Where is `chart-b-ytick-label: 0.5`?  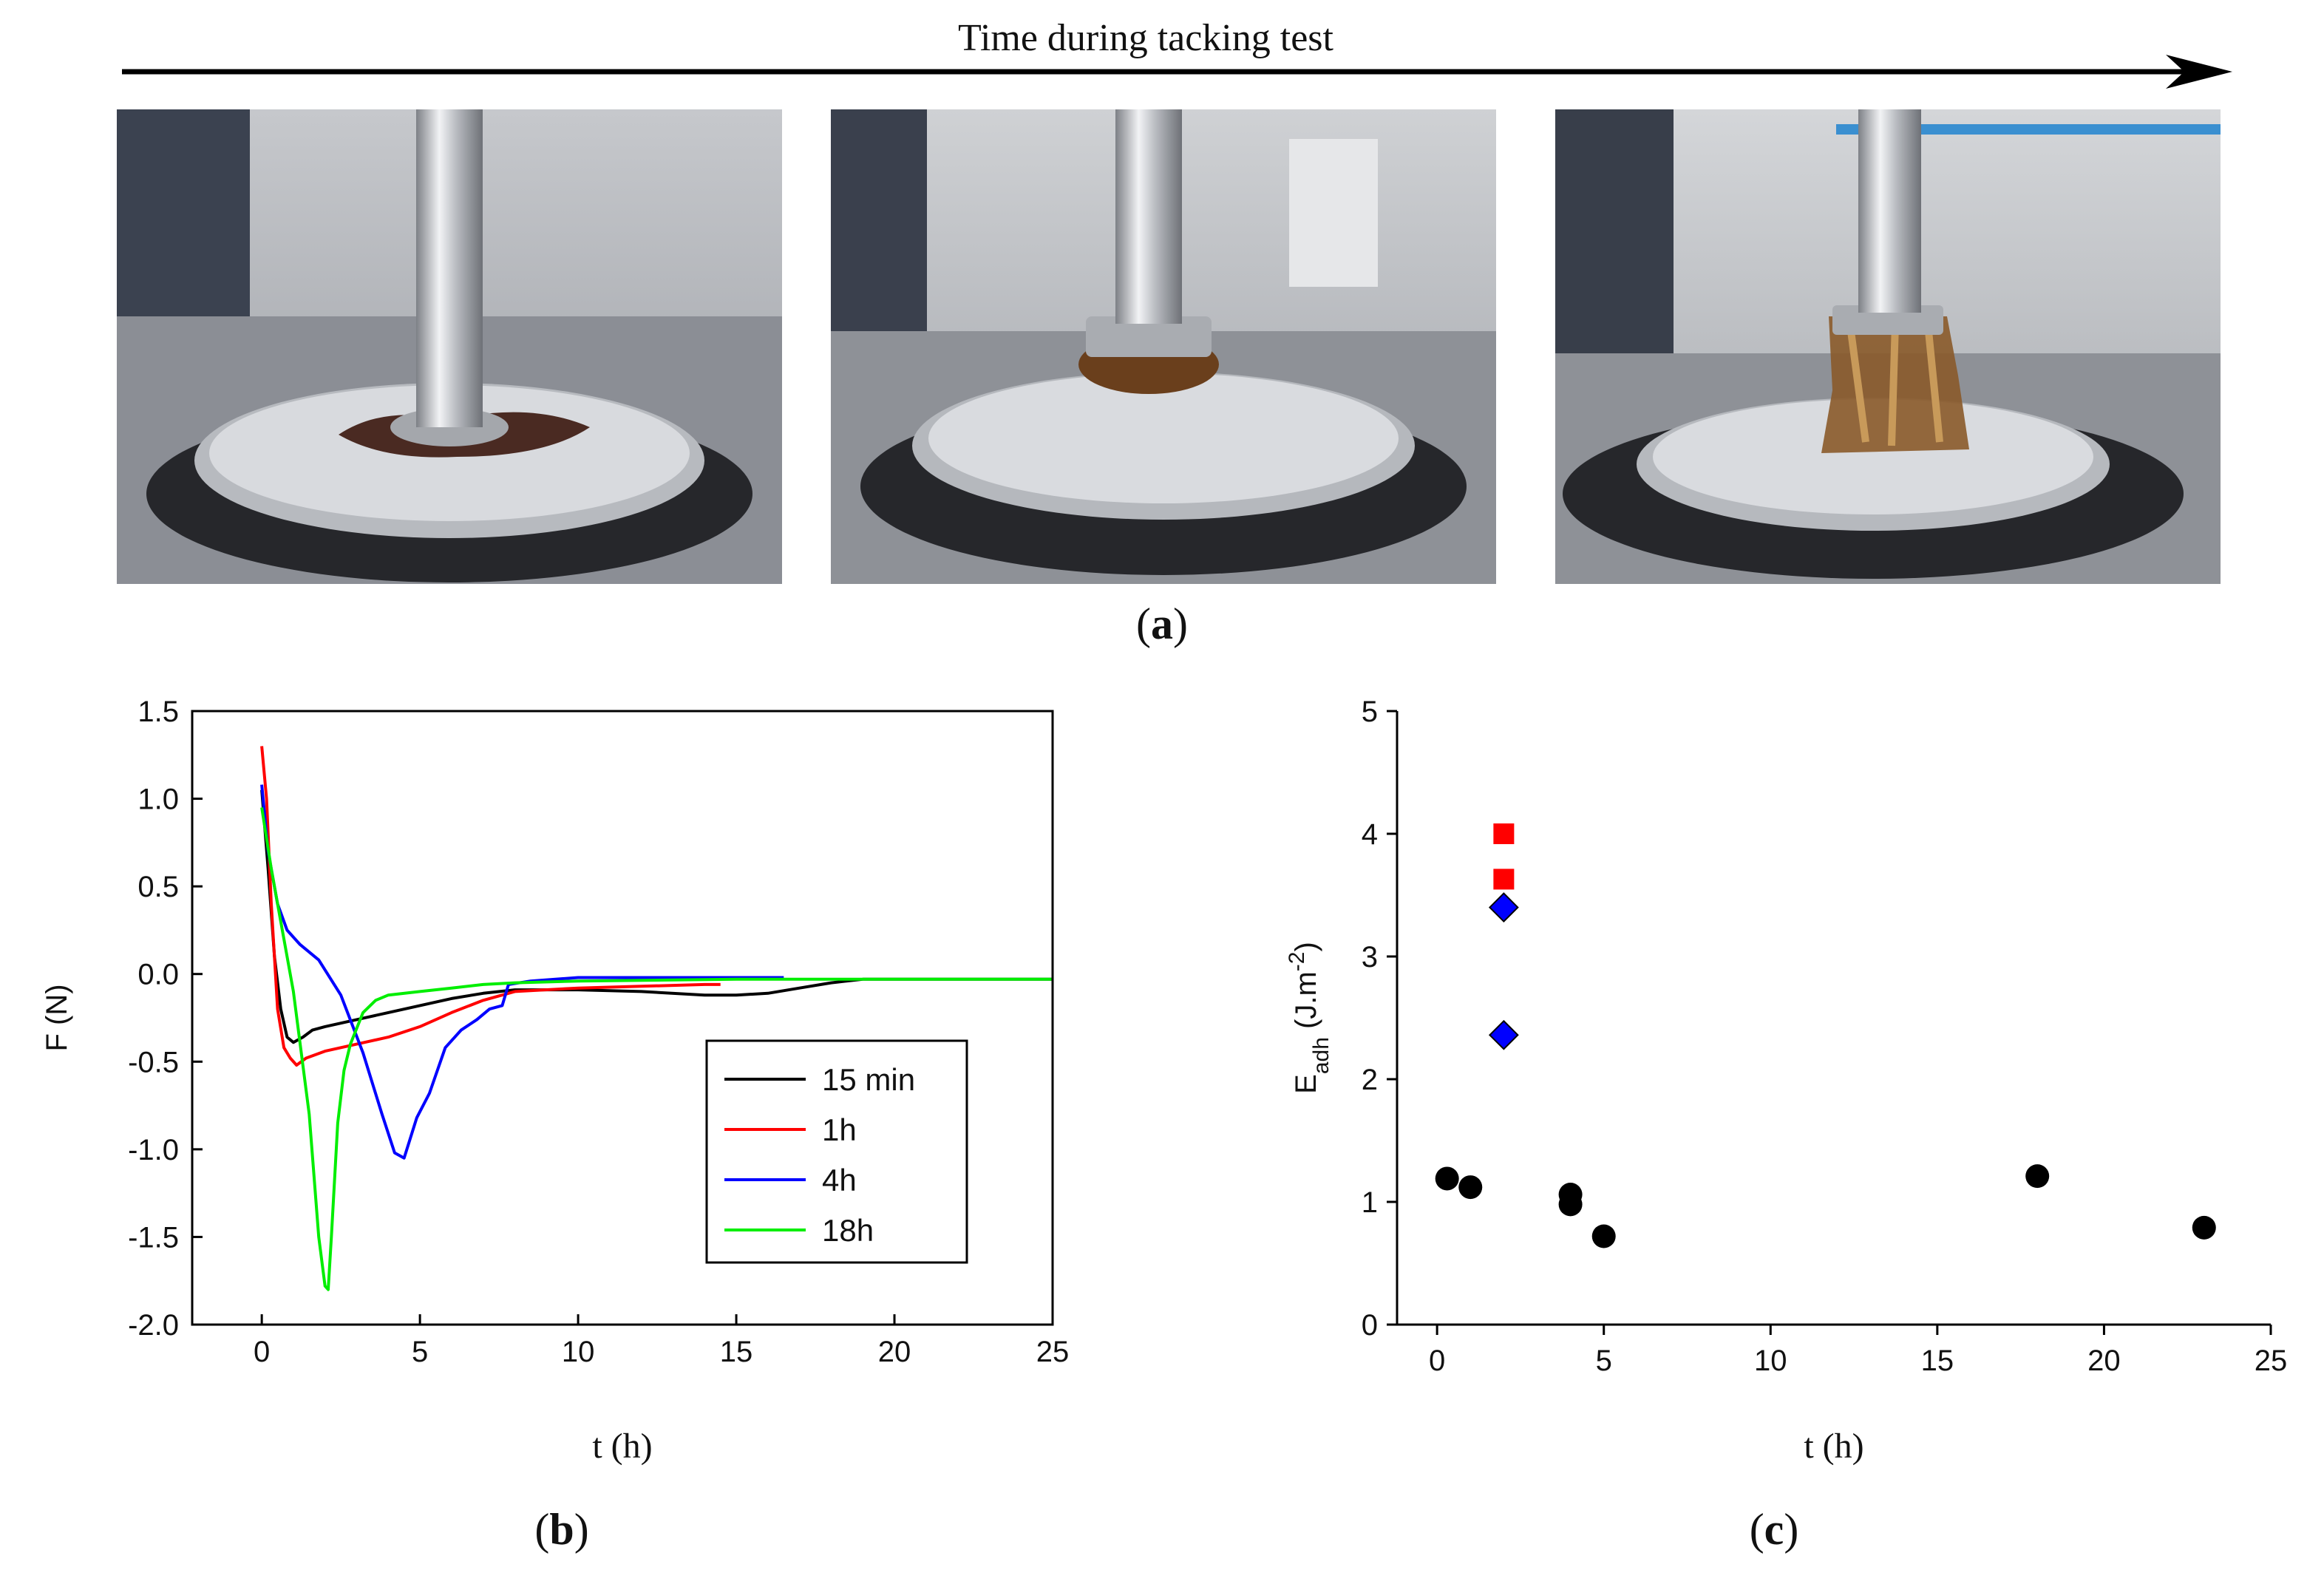 chart-b-ytick-label: 0.5 is located at coordinates (158, 887).